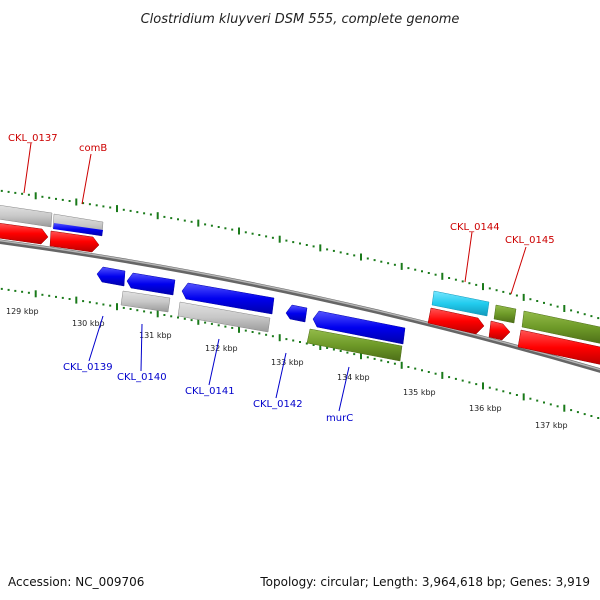 Image resolution: width=600 pixels, height=600 pixels. I want to click on label-ckl-0145: CKL_0145, so click(530, 240).